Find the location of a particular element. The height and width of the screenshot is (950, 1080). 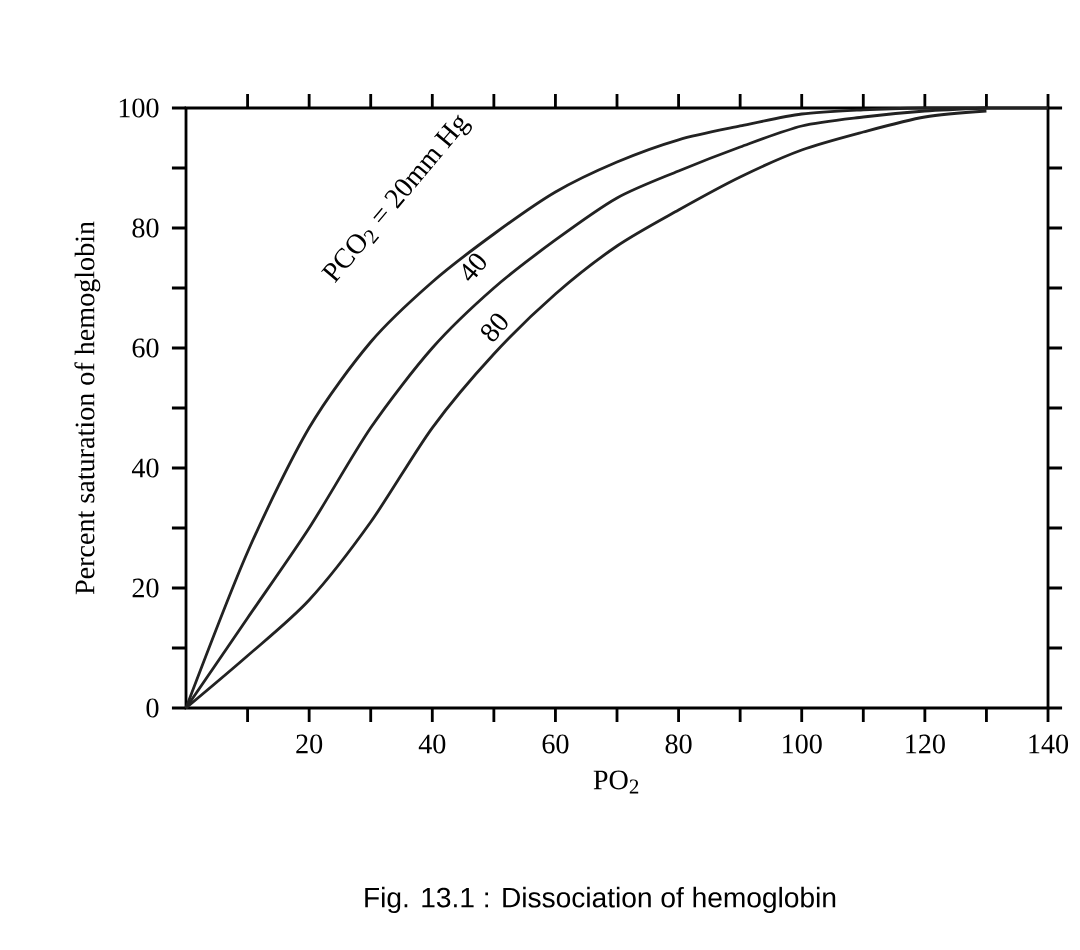

x-tick-label: 20 is located at coordinates (309, 744).